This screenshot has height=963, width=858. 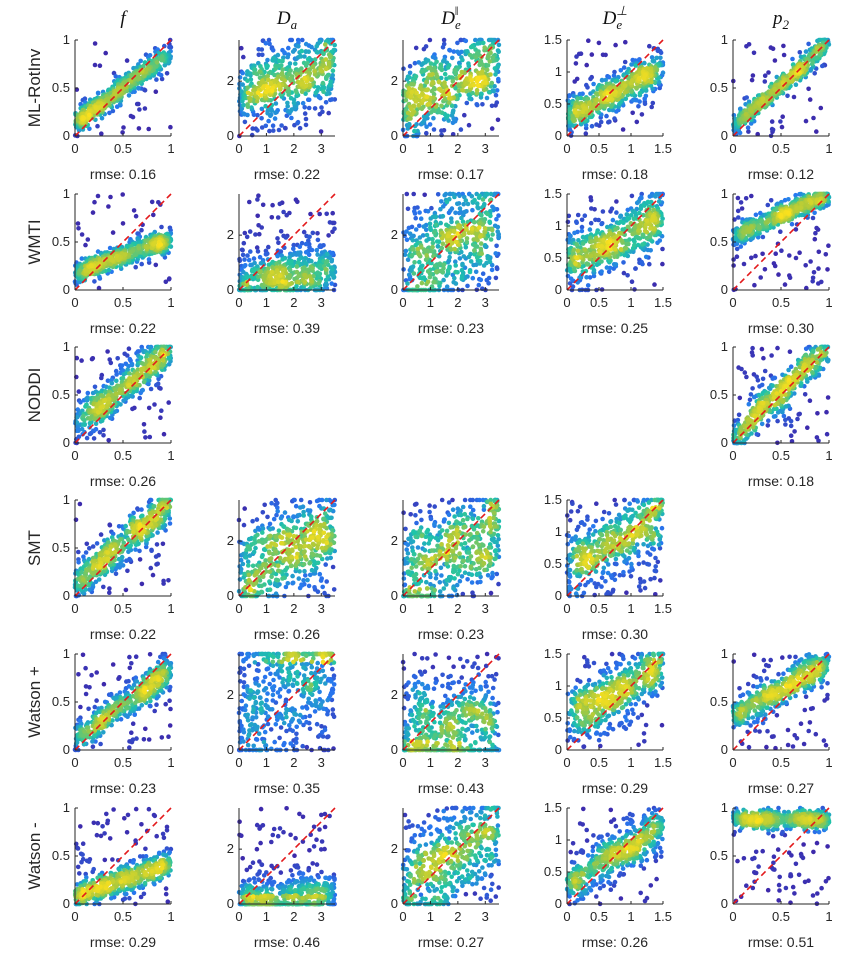 What do you see at coordinates (321, 302) in the screenshot?
I see `x-tick-label: 3` at bounding box center [321, 302].